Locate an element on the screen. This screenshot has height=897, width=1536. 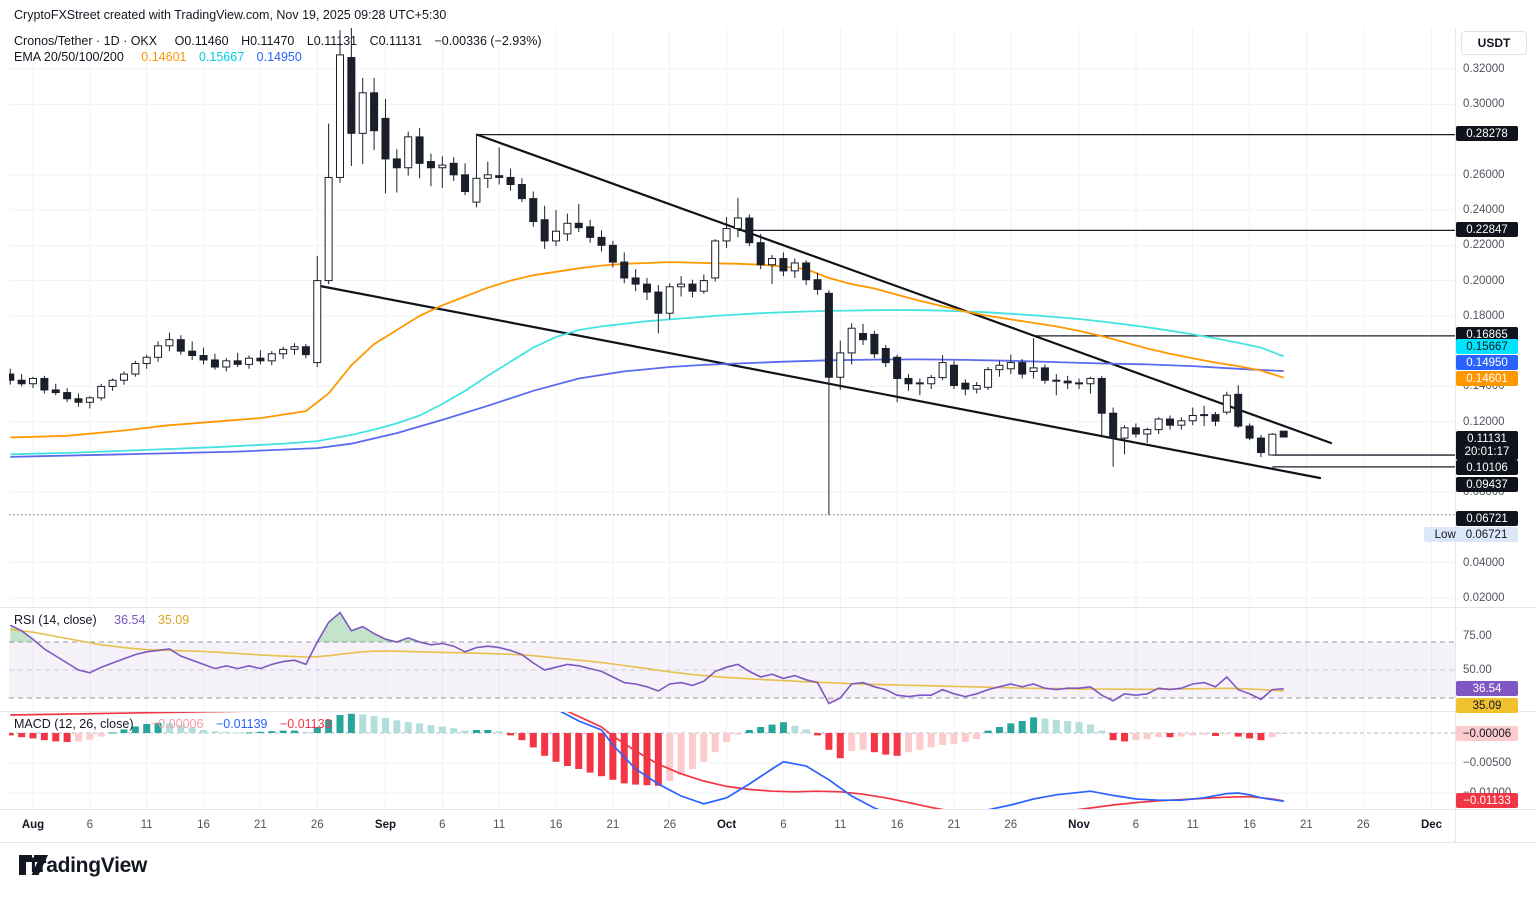
time-axis-border is located at coordinates (768, 809).